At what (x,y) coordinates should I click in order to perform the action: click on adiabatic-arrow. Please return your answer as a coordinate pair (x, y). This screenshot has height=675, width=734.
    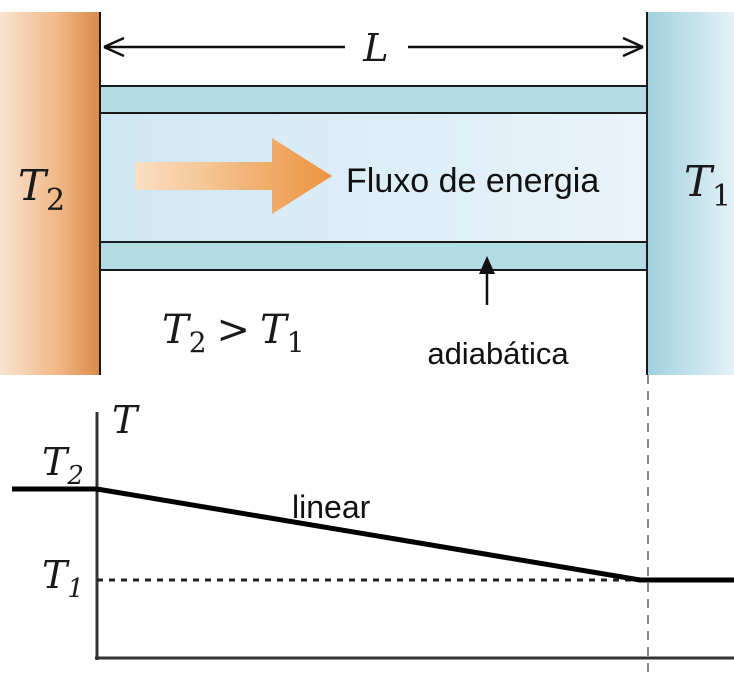
    Looking at the image, I should click on (487, 265).